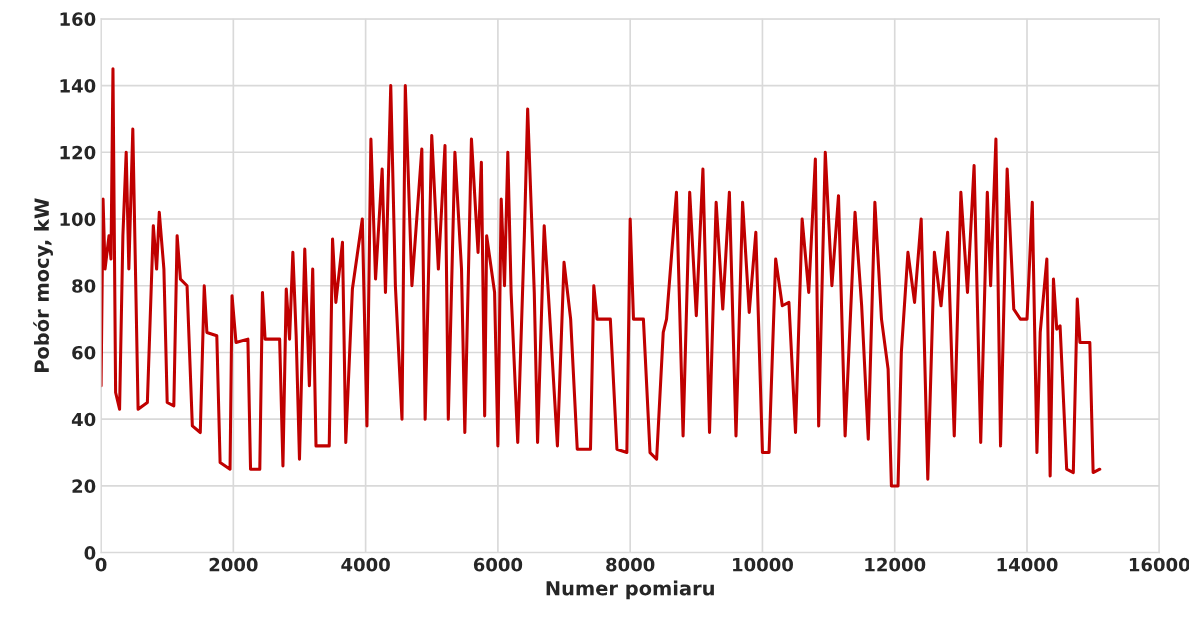 The height and width of the screenshot is (628, 1189). I want to click on x-tick-label: 6000, so click(498, 564).